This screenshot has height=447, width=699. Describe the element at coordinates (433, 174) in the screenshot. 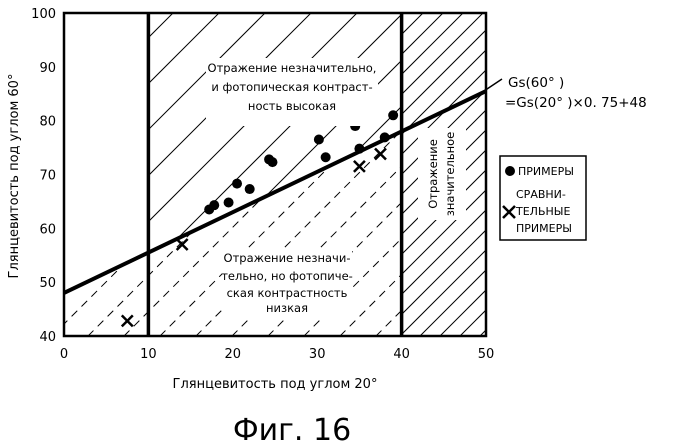

I see `right-region-text-1: Отражение` at that location.